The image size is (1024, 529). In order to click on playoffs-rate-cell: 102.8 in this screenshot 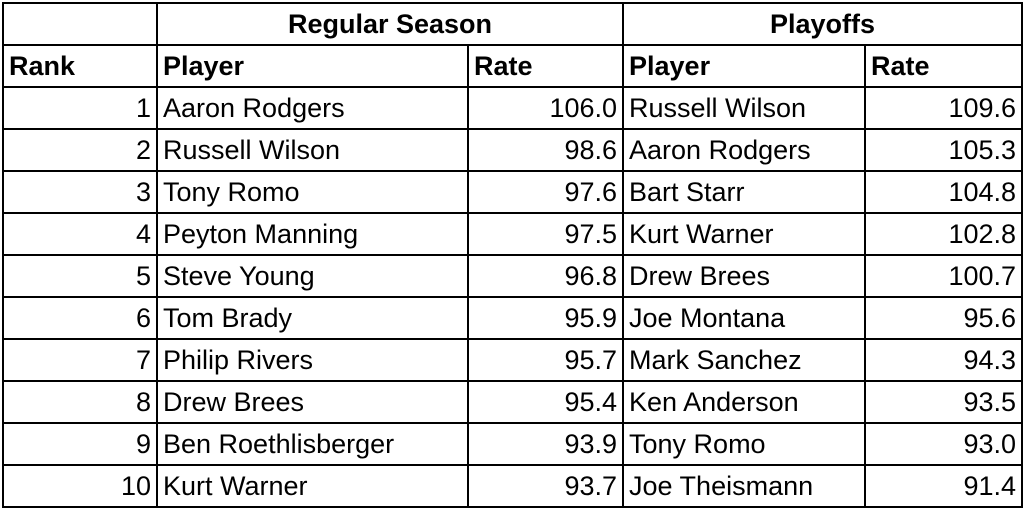, I will do `click(944, 234)`.